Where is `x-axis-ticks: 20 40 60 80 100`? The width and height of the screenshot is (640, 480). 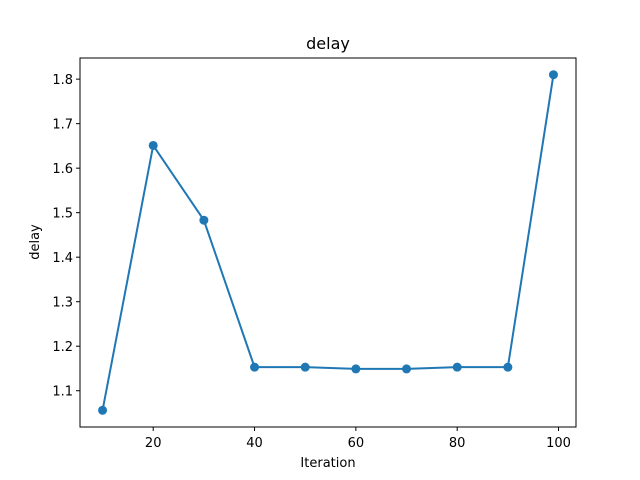
x-axis-ticks: 20 40 60 80 100 is located at coordinates (358, 439).